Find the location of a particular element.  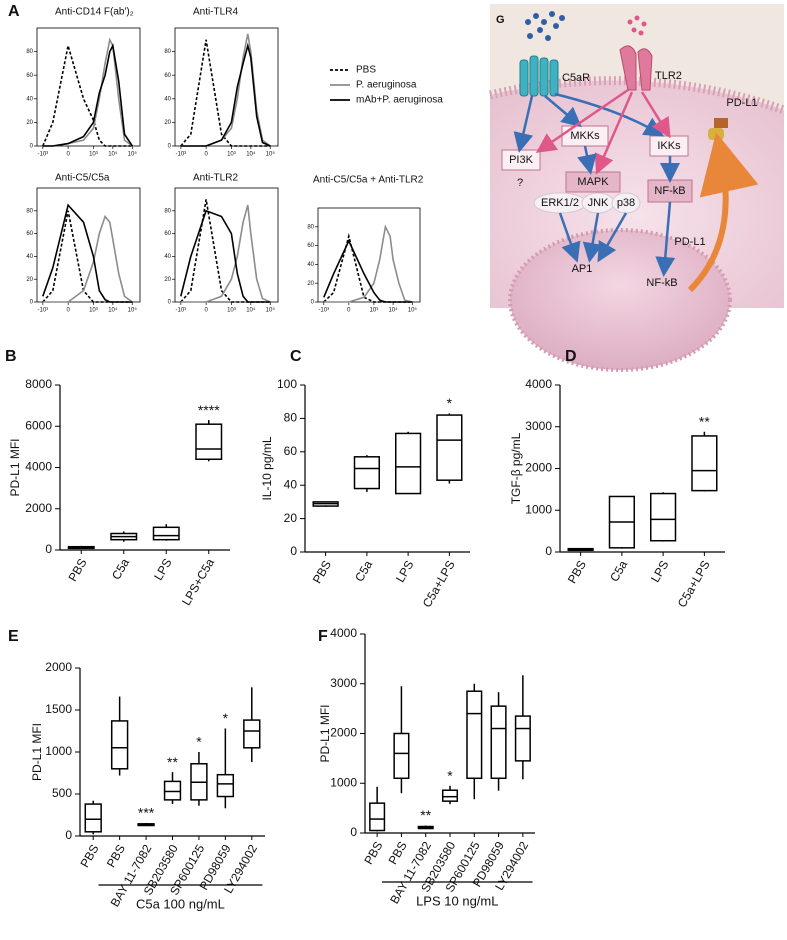

panel-letter: B is located at coordinates (11, 356).